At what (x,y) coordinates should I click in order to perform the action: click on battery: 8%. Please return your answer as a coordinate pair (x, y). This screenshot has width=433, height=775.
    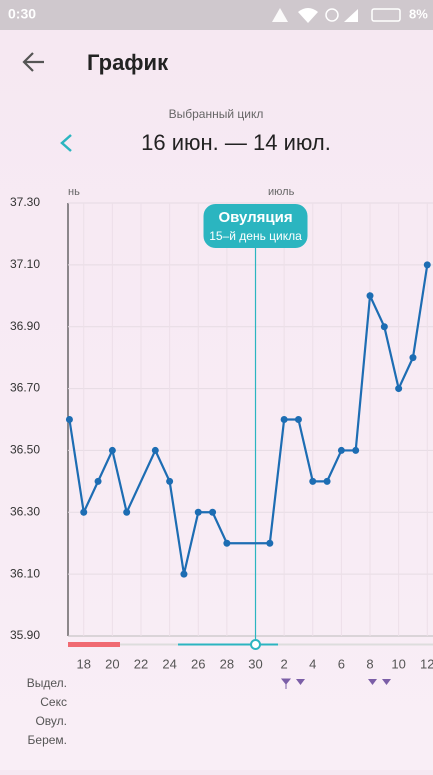
    Looking at the image, I should click on (418, 13).